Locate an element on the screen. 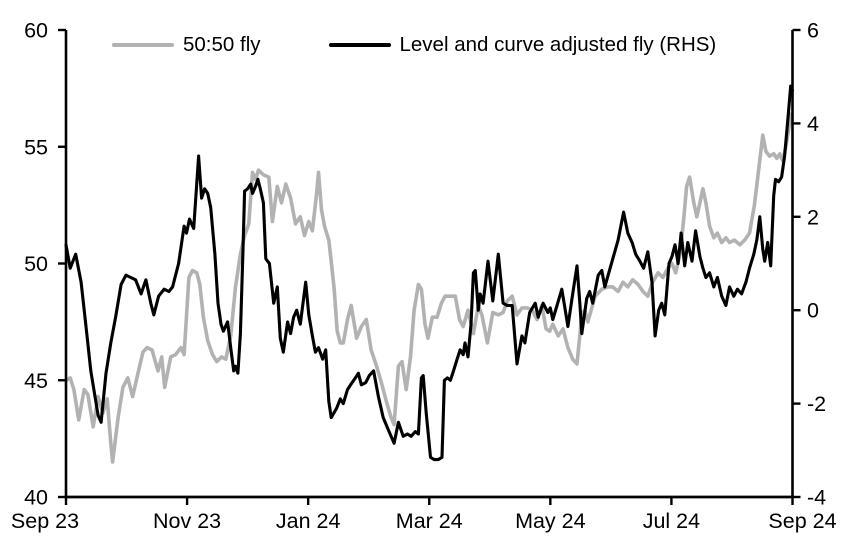 The height and width of the screenshot is (551, 852). y-left-tick-label: 55 is located at coordinates (36, 147).